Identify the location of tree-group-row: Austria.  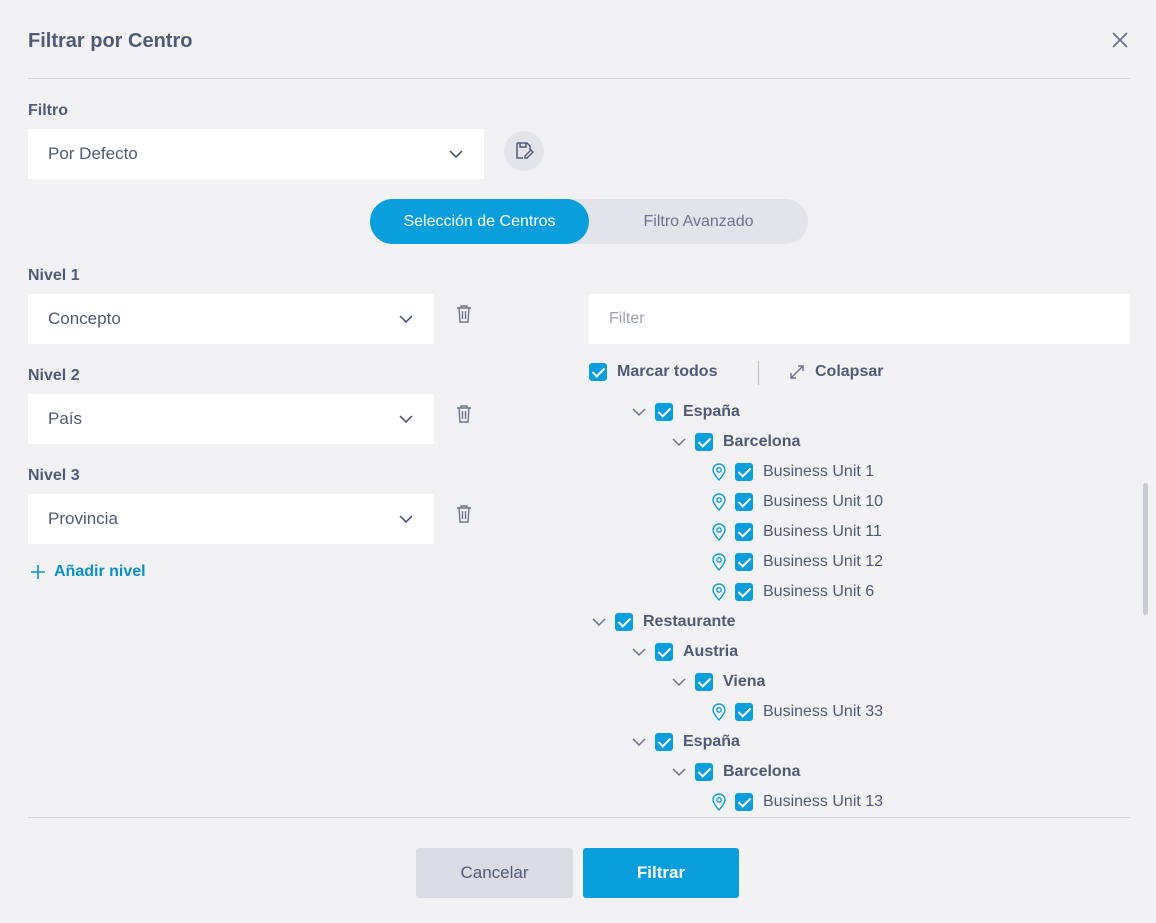
(684, 652).